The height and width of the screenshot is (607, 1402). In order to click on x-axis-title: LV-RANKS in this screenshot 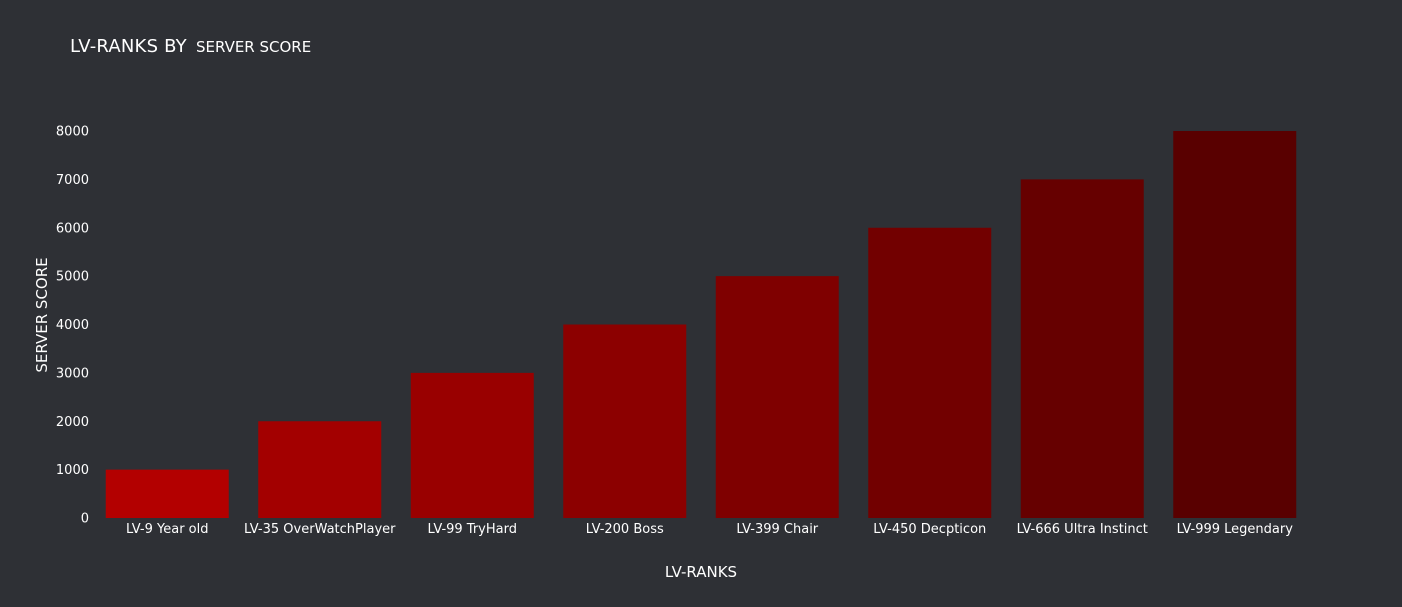, I will do `click(701, 572)`.